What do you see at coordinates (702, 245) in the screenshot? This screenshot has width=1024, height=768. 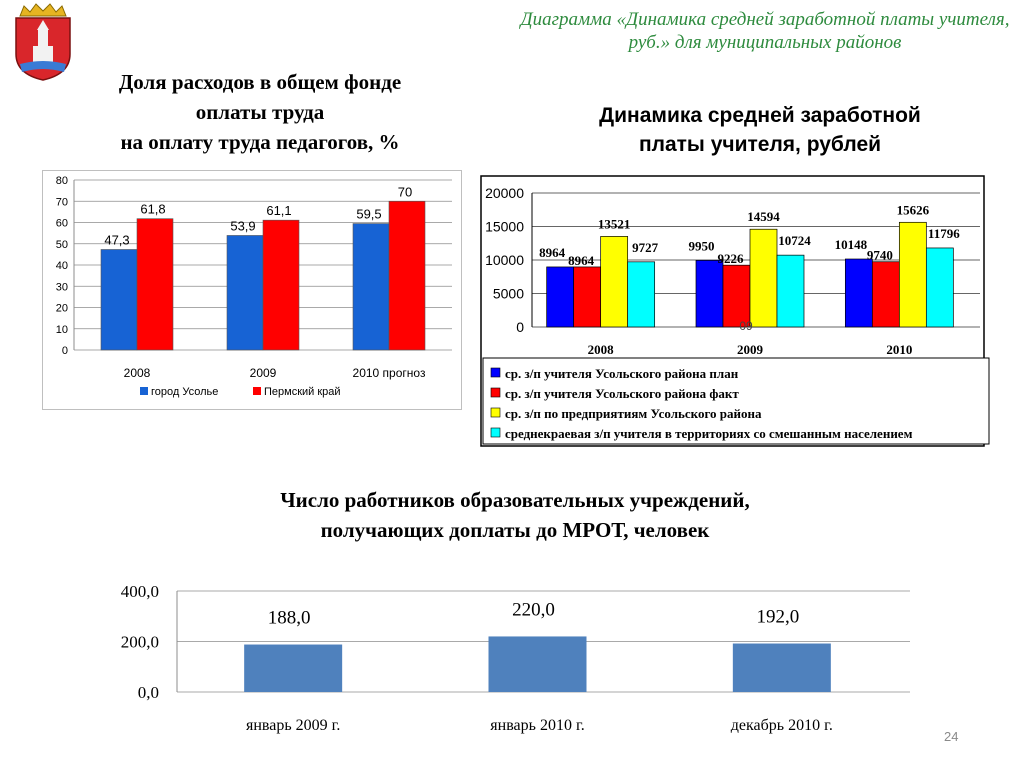 I see `chart2-data-label: 9950` at bounding box center [702, 245].